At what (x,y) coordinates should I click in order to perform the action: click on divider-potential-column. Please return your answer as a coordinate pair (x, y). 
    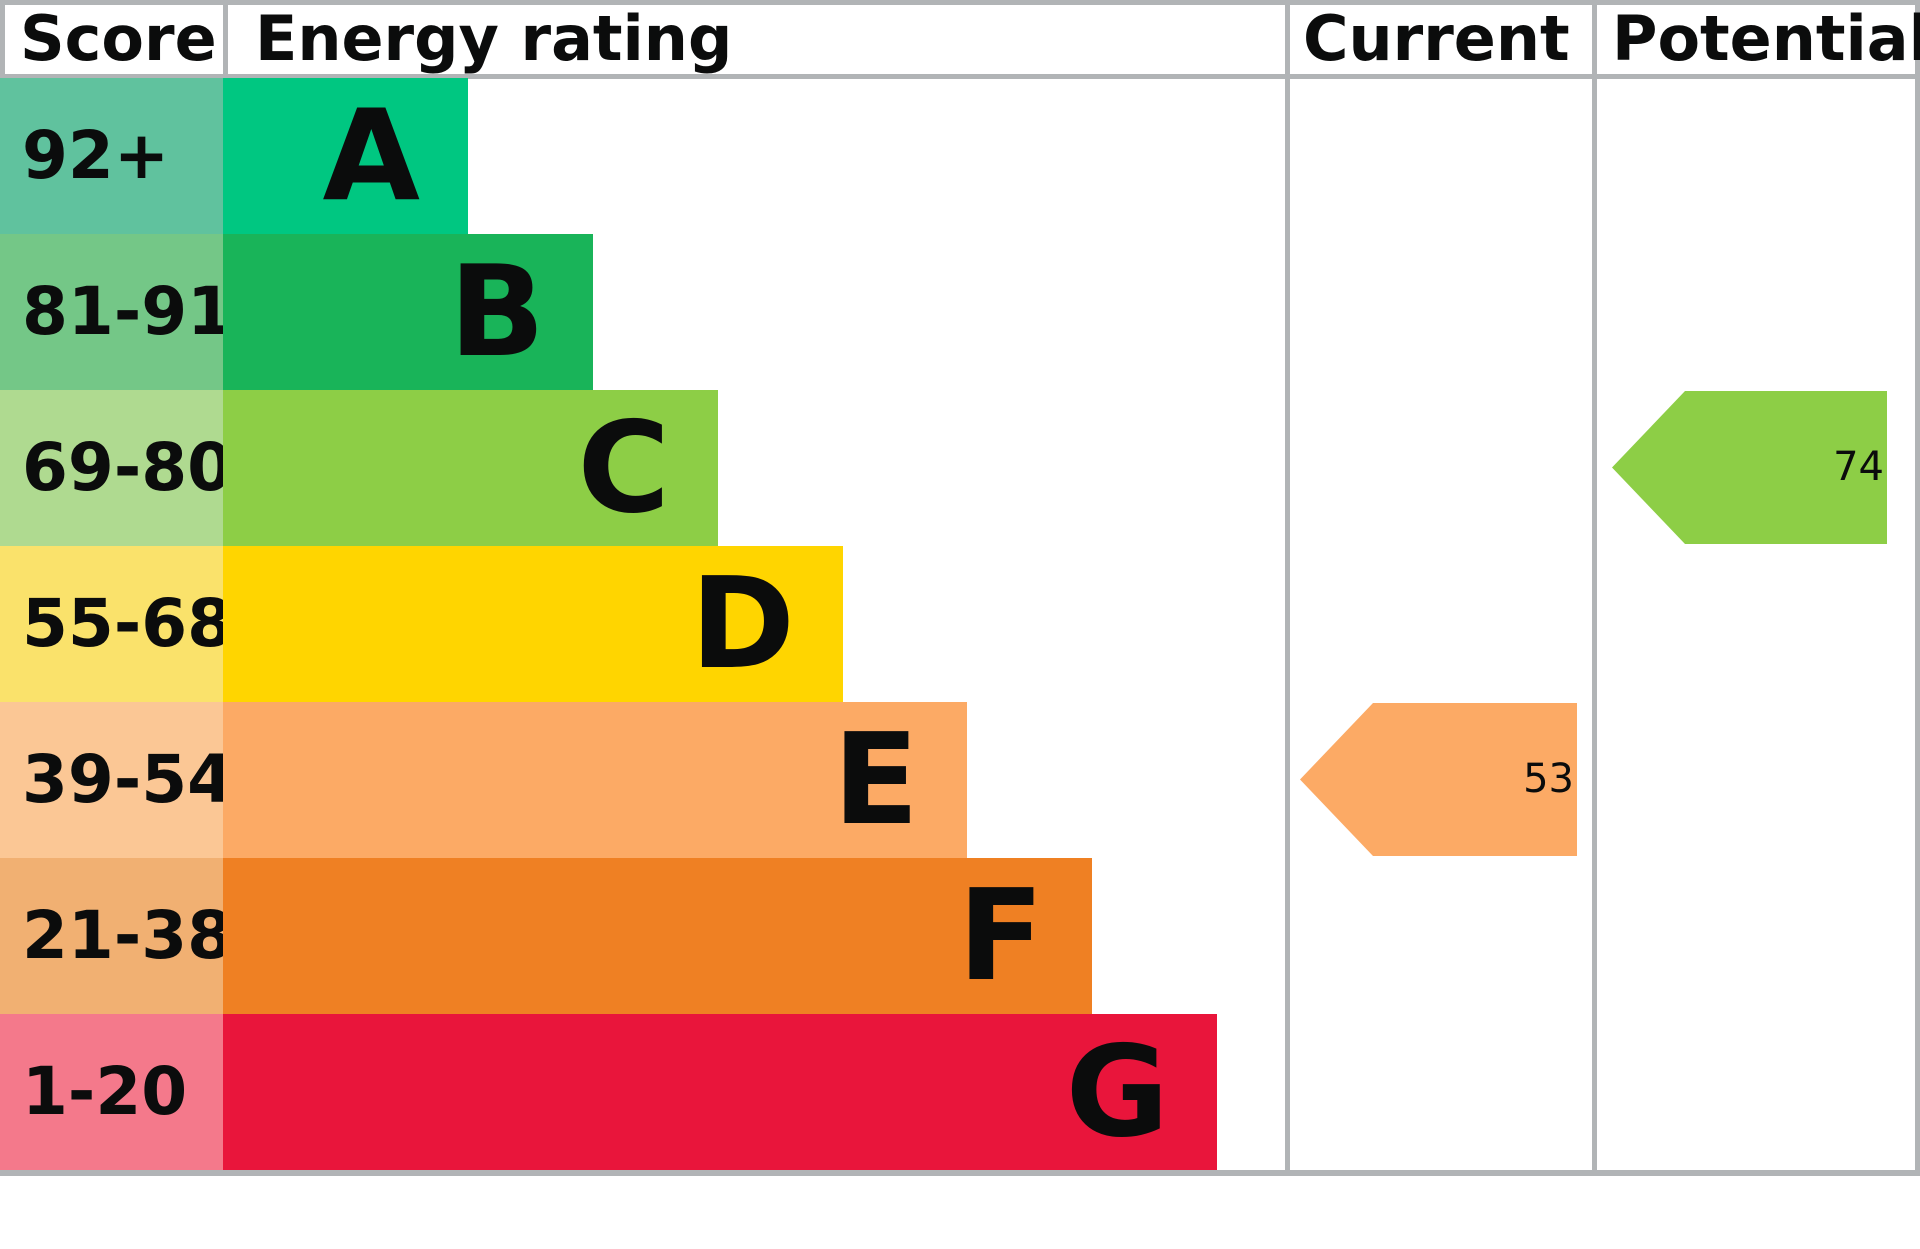
    Looking at the image, I should click on (1594, 588).